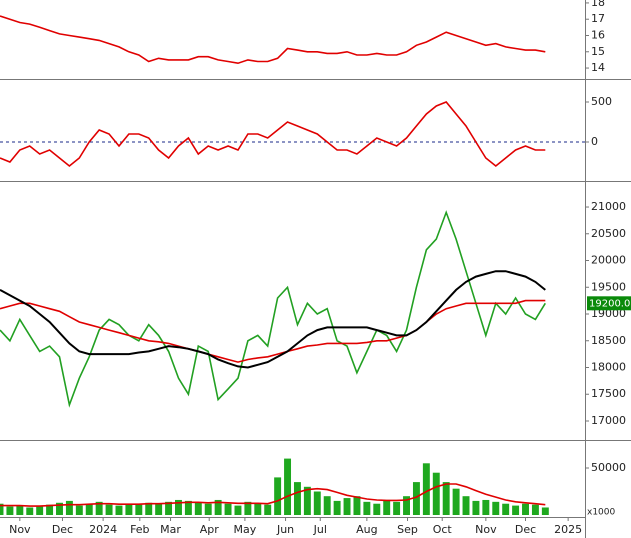 The image size is (631, 538). What do you see at coordinates (320, 529) in the screenshot?
I see `x-tick-label: Jul` at bounding box center [320, 529].